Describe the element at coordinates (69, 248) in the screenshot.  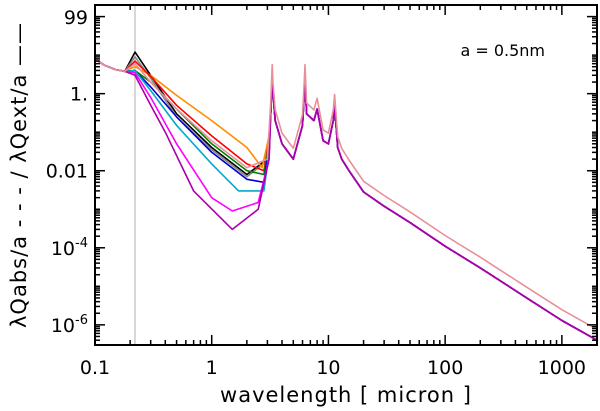
I see `y-tick-label: 10-4` at that location.